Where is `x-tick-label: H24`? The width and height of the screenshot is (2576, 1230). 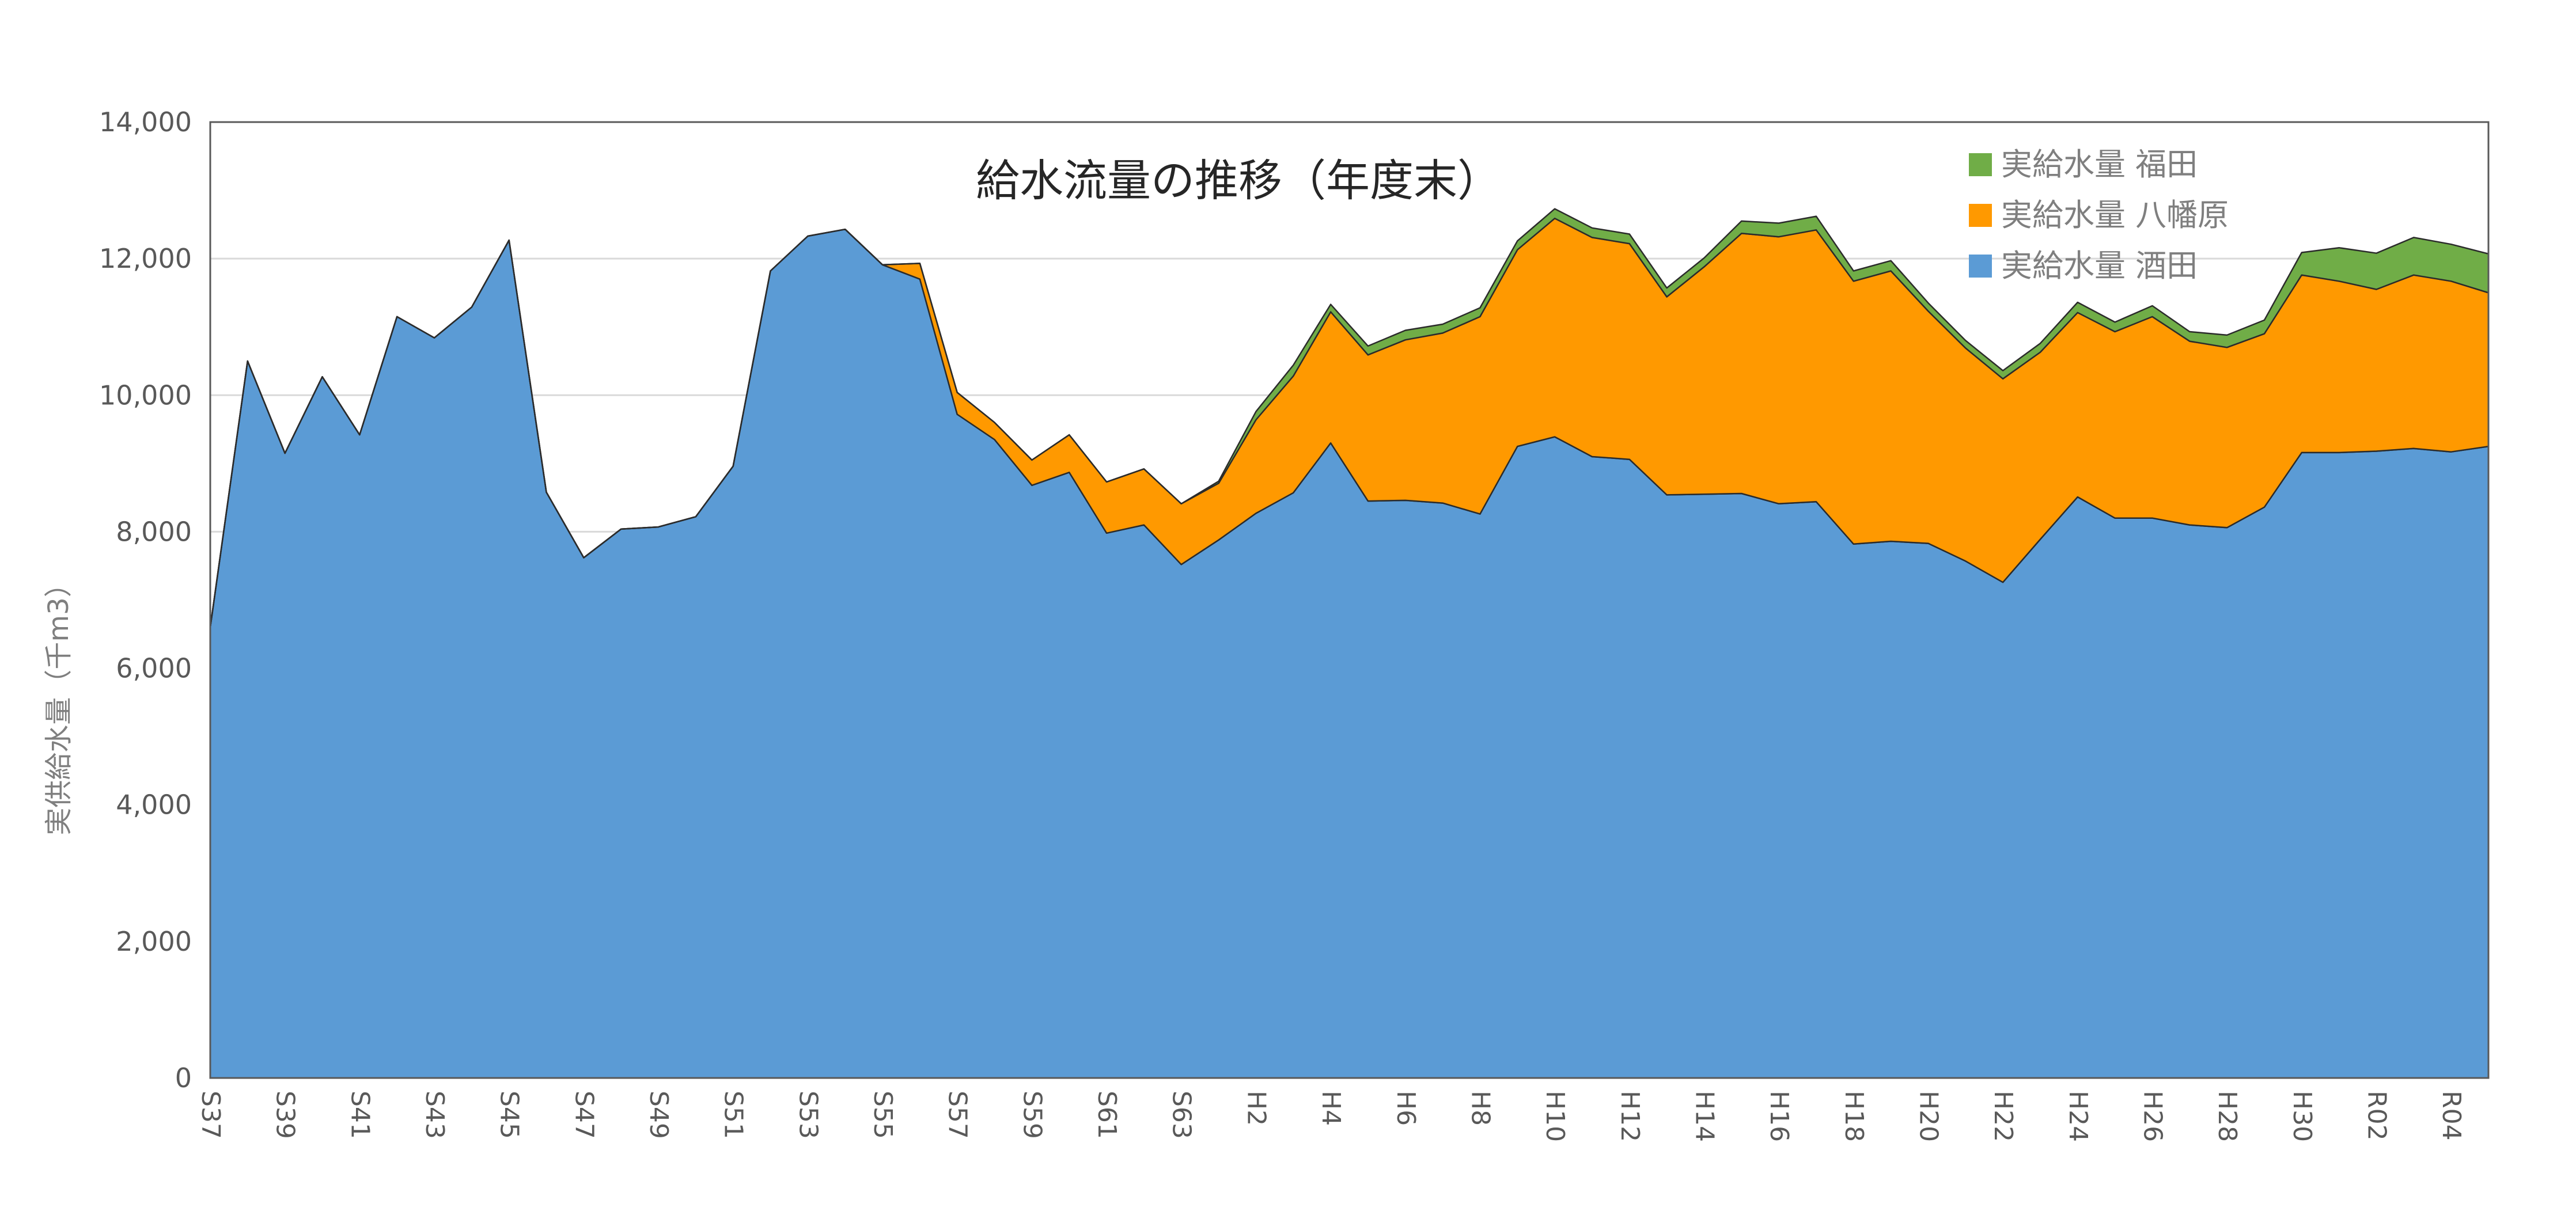
x-tick-label: H24 is located at coordinates (2078, 1116).